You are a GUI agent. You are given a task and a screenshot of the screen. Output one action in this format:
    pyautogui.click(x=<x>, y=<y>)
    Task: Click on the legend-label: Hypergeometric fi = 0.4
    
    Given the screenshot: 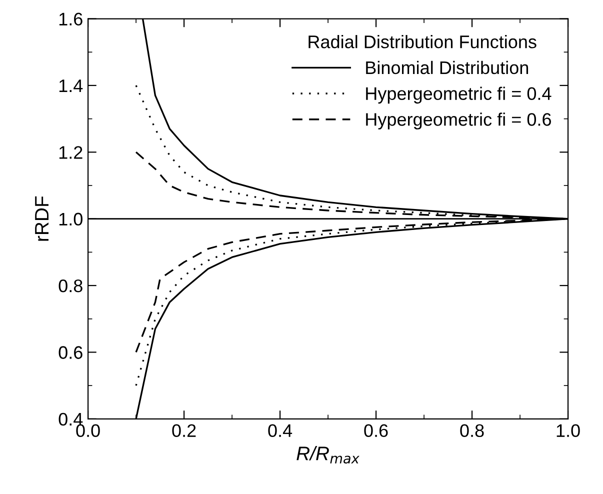 What is the action you would take?
    pyautogui.click(x=459, y=95)
    